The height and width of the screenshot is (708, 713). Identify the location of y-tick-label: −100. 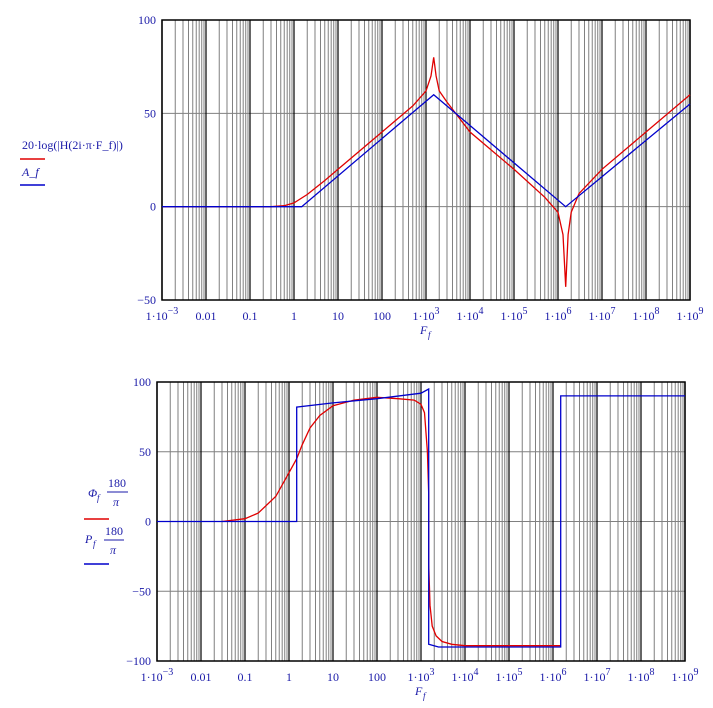
(138, 661).